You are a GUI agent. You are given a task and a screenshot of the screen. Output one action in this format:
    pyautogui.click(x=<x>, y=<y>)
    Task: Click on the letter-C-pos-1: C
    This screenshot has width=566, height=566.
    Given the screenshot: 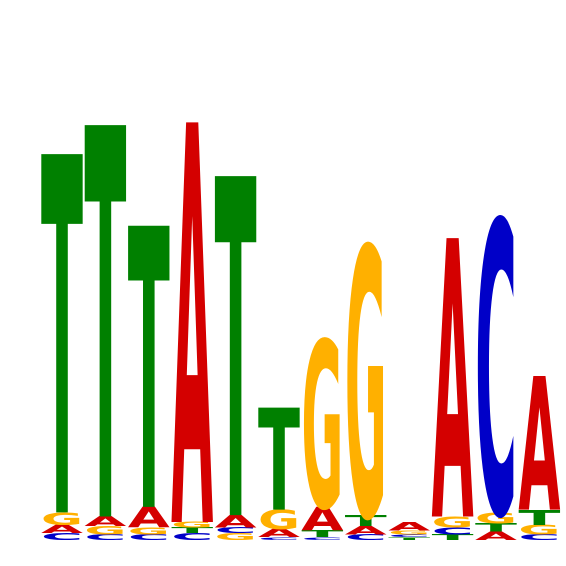 What is the action you would take?
    pyautogui.click(x=62, y=536)
    